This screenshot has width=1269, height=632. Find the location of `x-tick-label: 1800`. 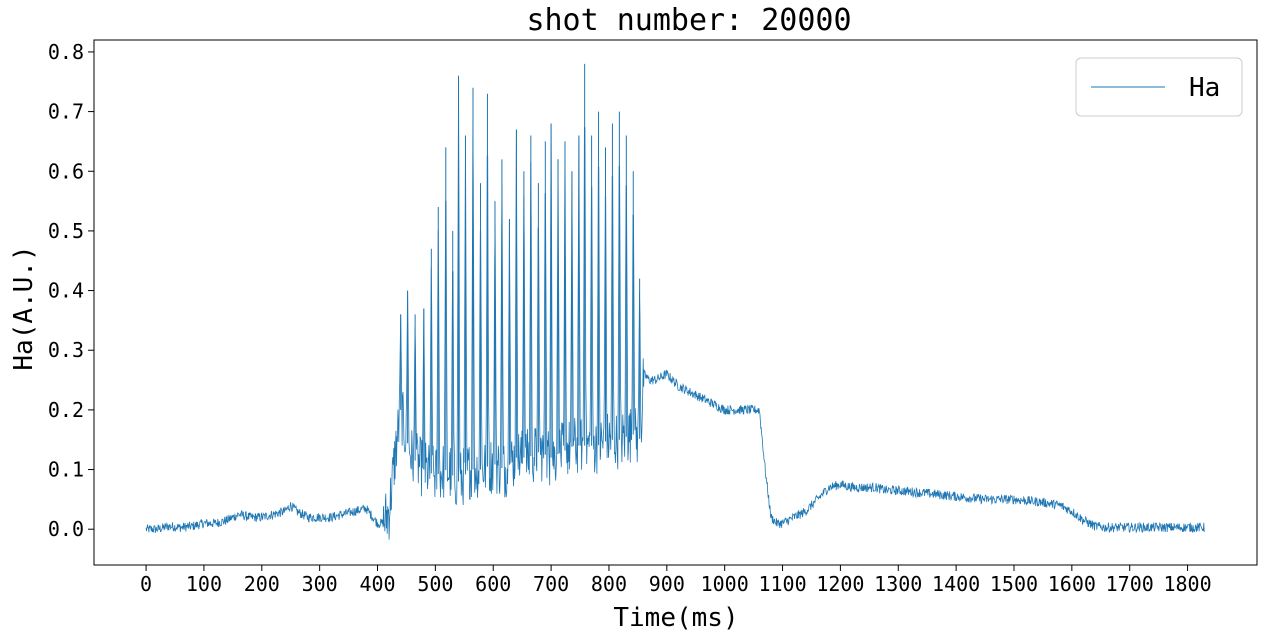

x-tick-label: 1800 is located at coordinates (1187, 584).